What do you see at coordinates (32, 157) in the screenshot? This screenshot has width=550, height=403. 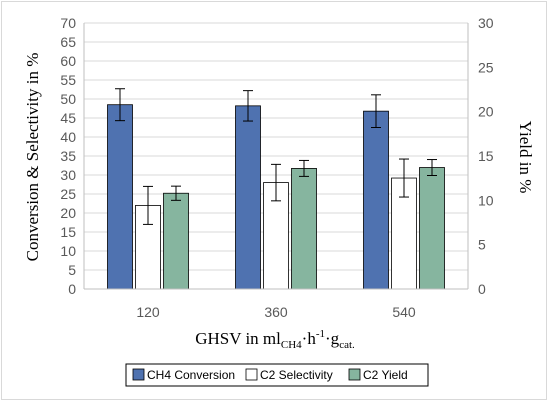 I see `y-axis-title: Conversion & Selectivity in %` at bounding box center [32, 157].